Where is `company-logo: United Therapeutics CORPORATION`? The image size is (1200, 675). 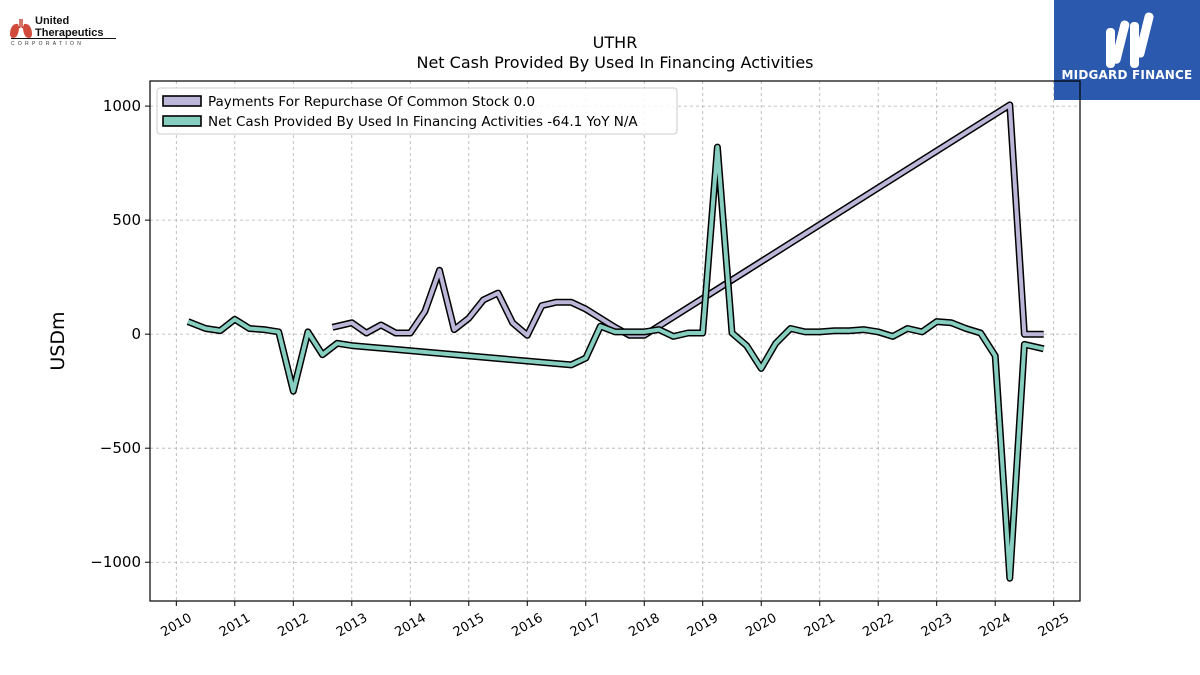 company-logo: United Therapeutics CORPORATION is located at coordinates (63, 32).